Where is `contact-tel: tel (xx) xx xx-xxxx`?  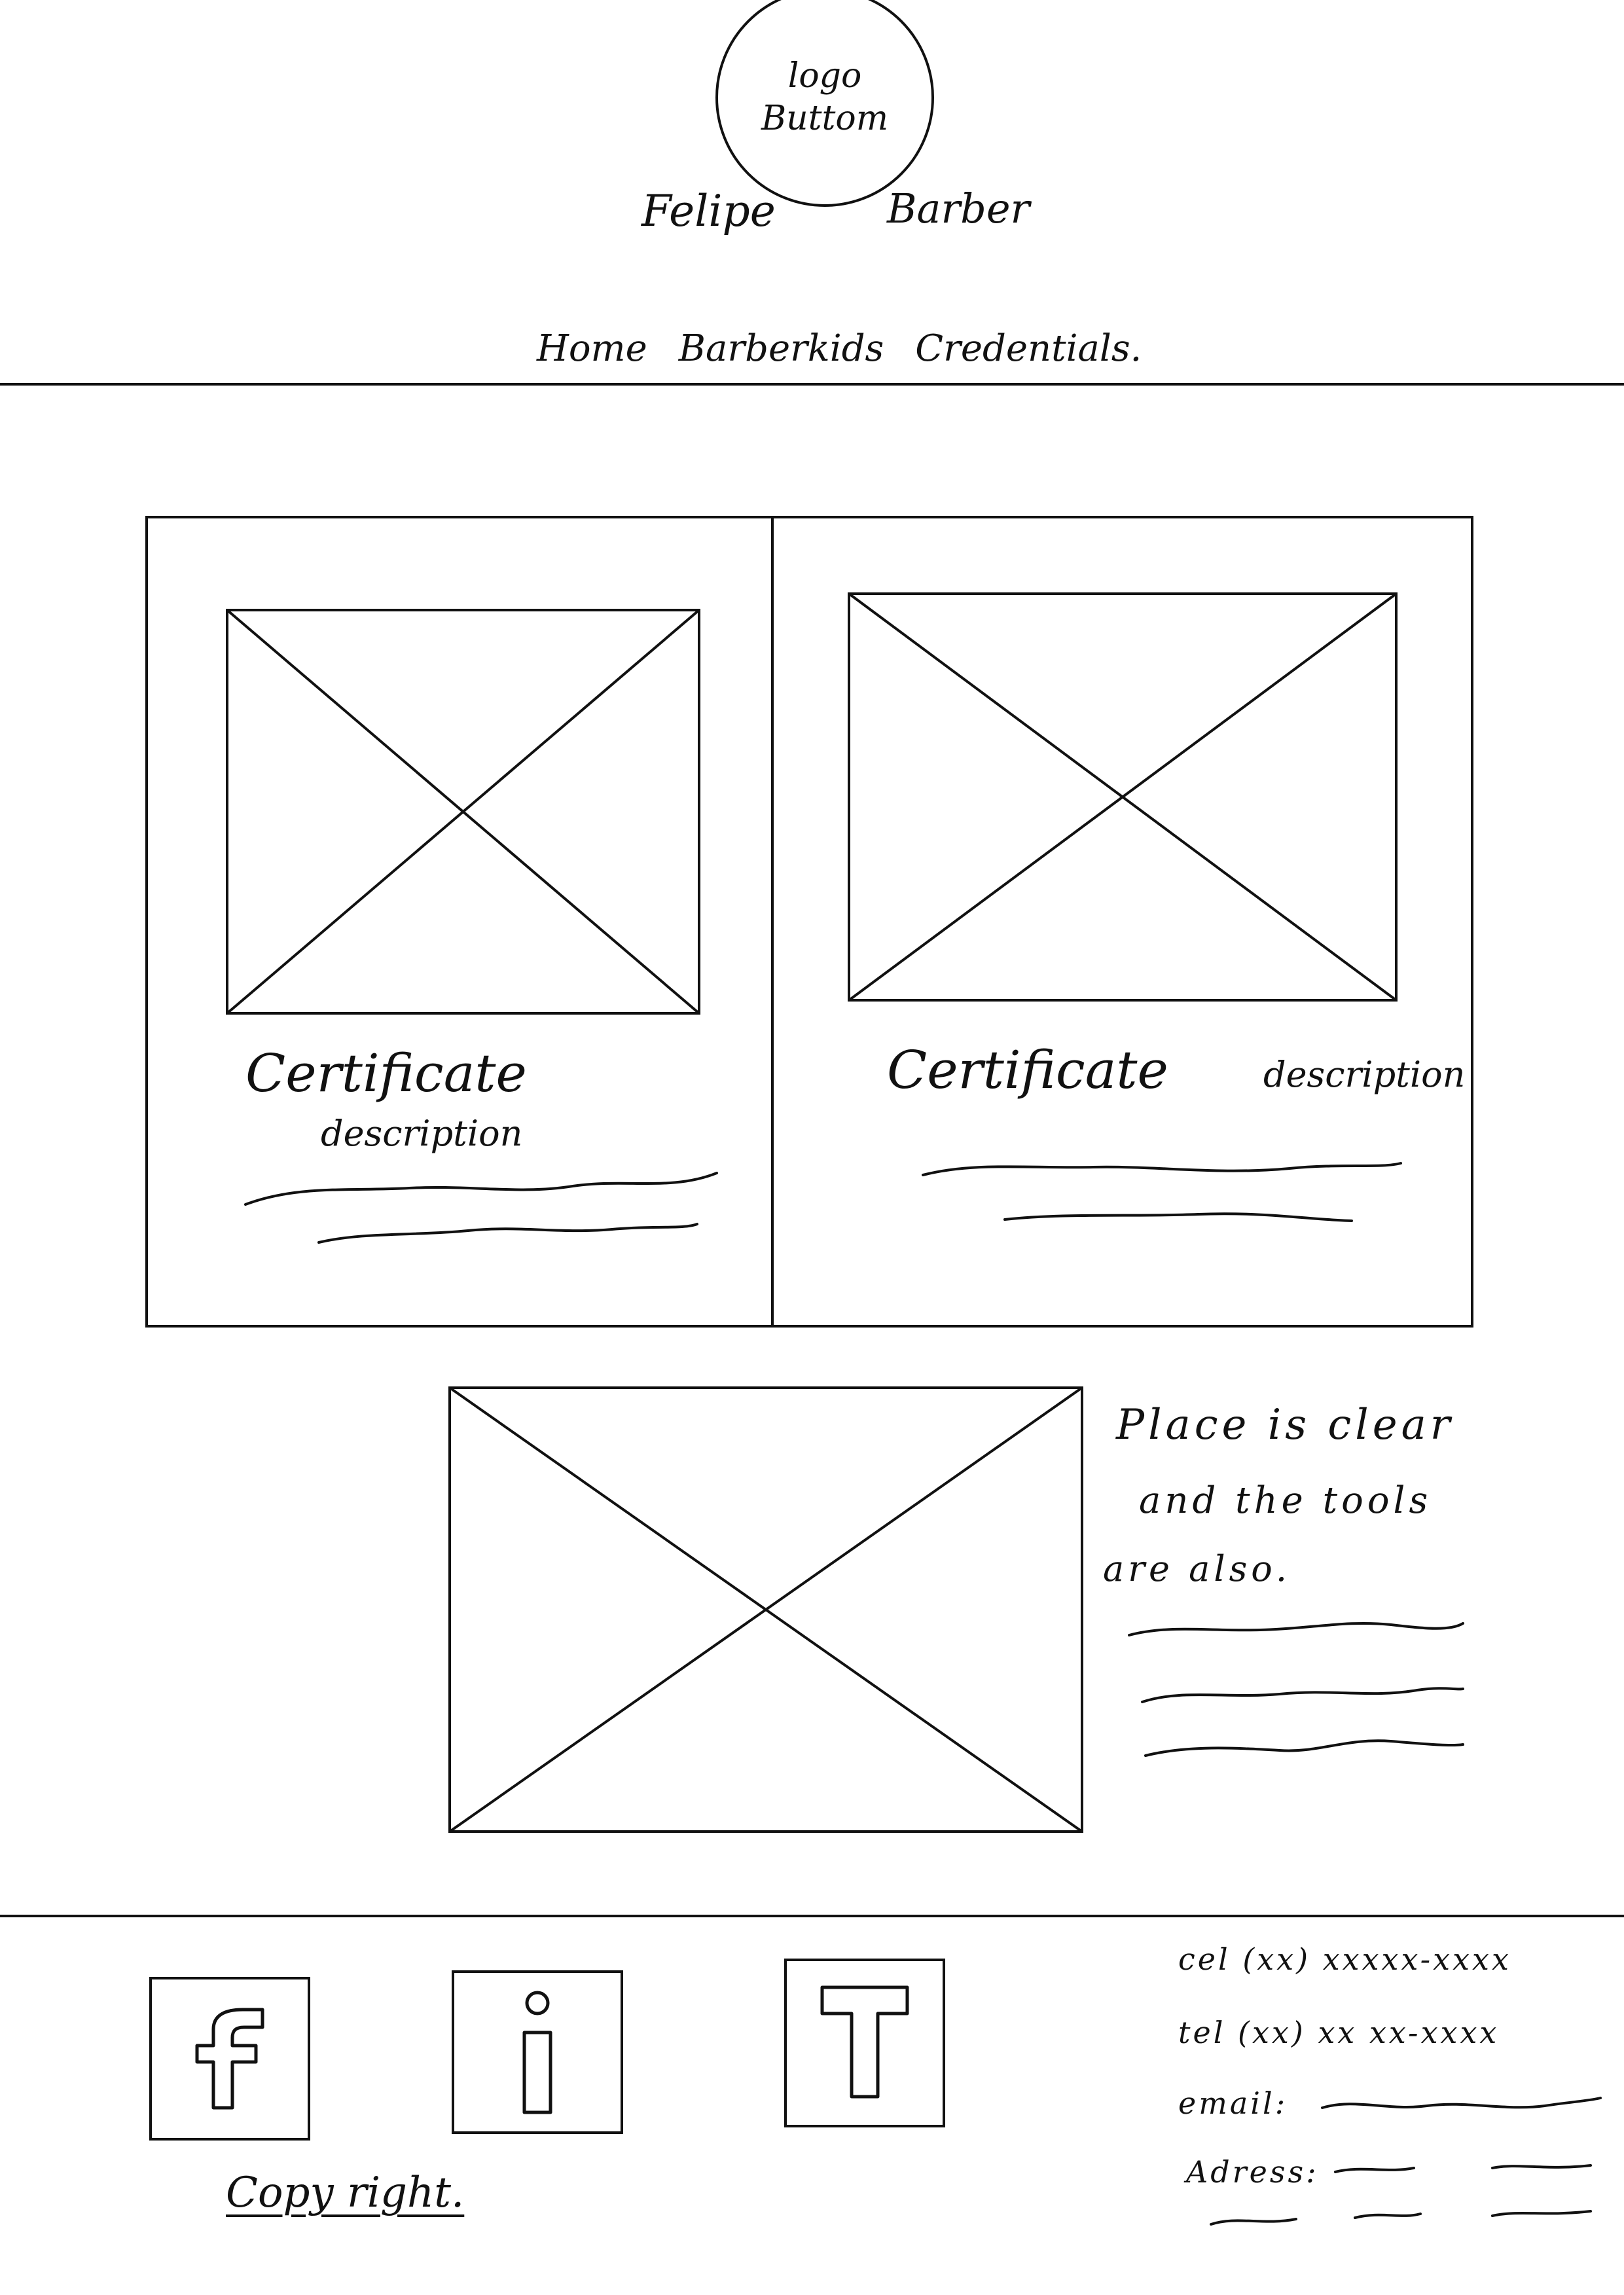
contact-tel: tel (xx) xx xx-xxxx is located at coordinates (1339, 2033).